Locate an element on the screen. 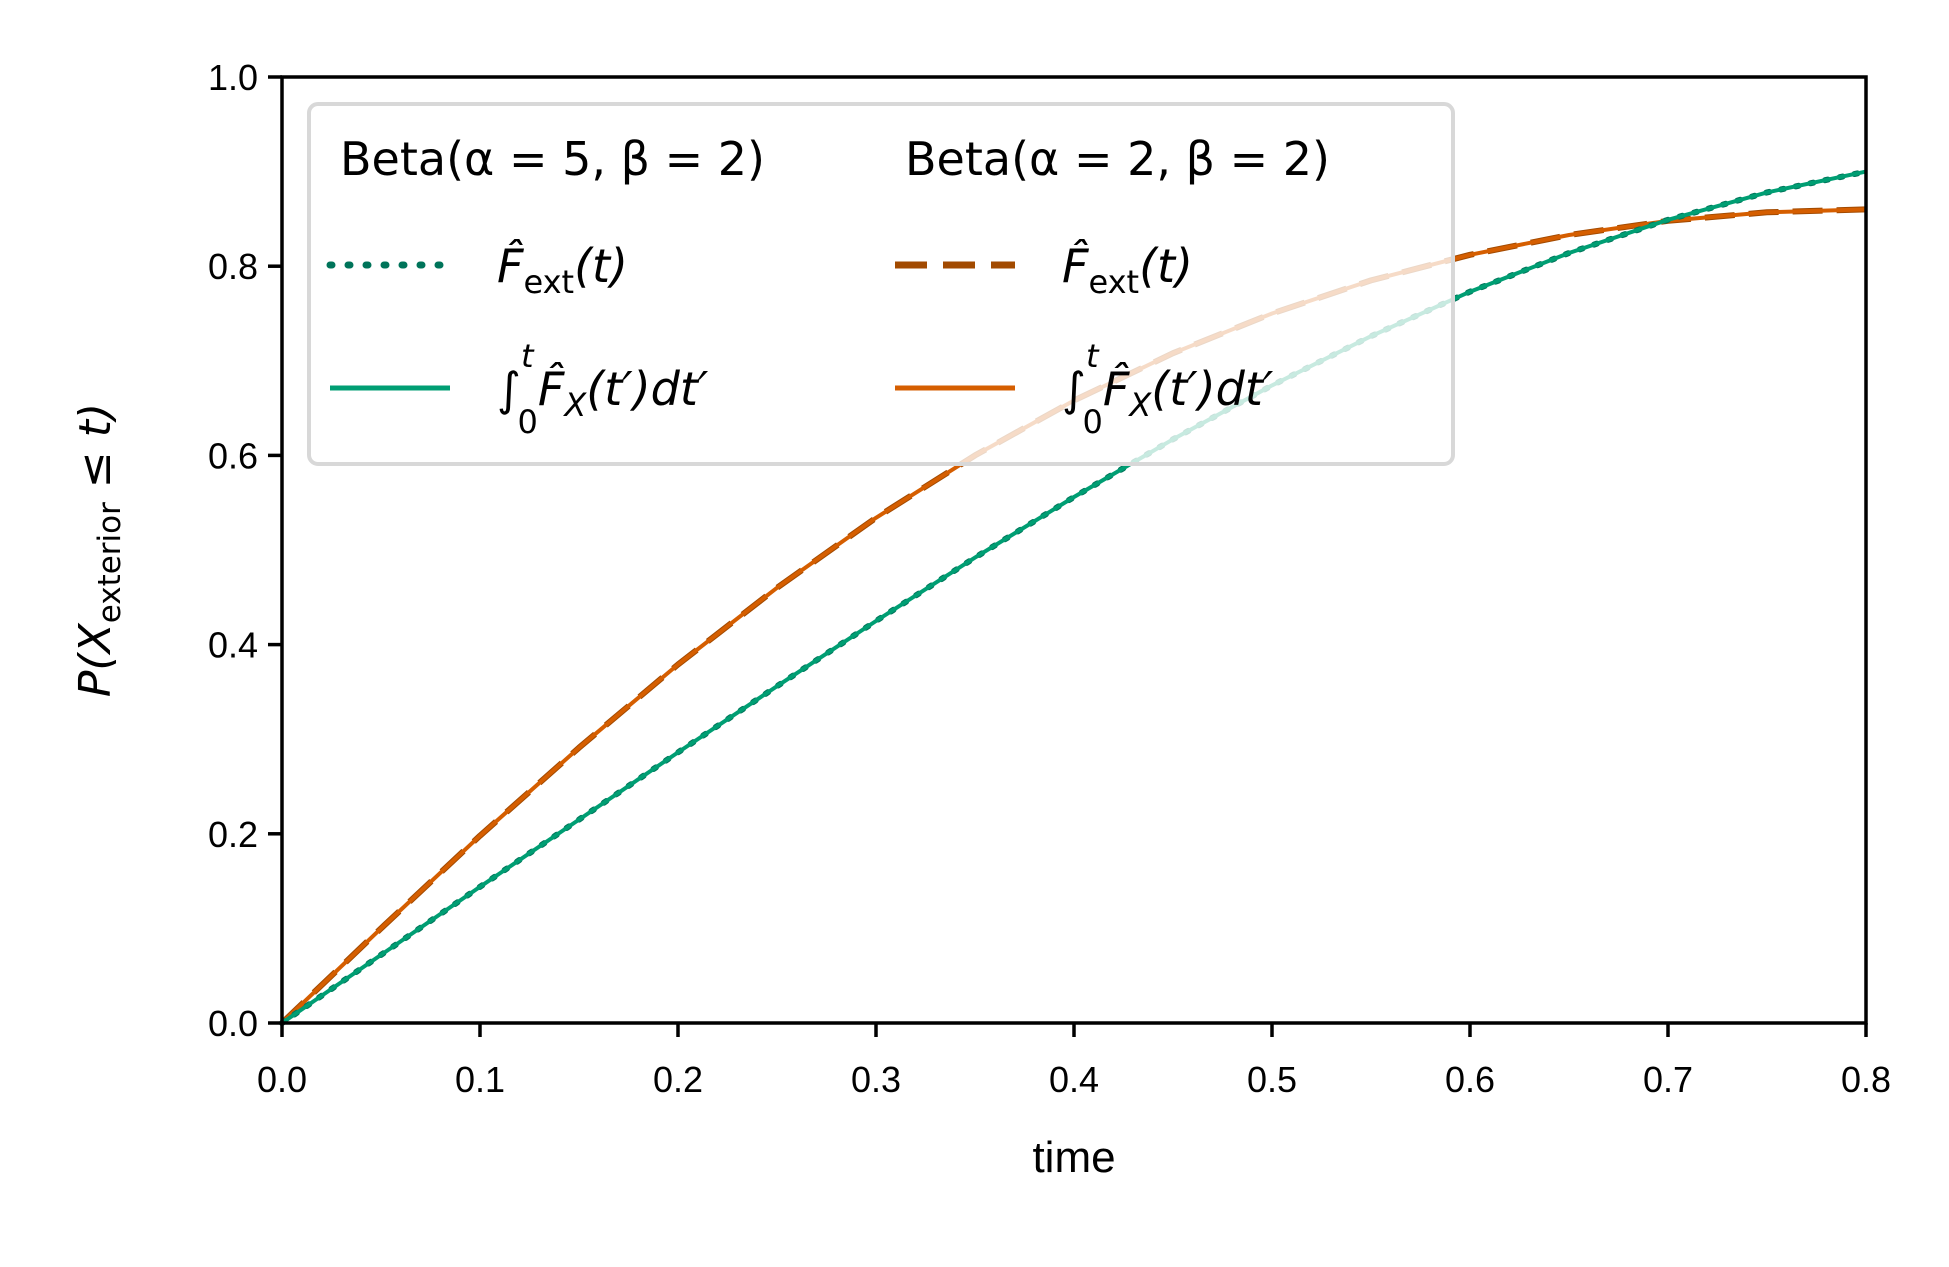  y-tick-label: 0.6 is located at coordinates (233, 455).